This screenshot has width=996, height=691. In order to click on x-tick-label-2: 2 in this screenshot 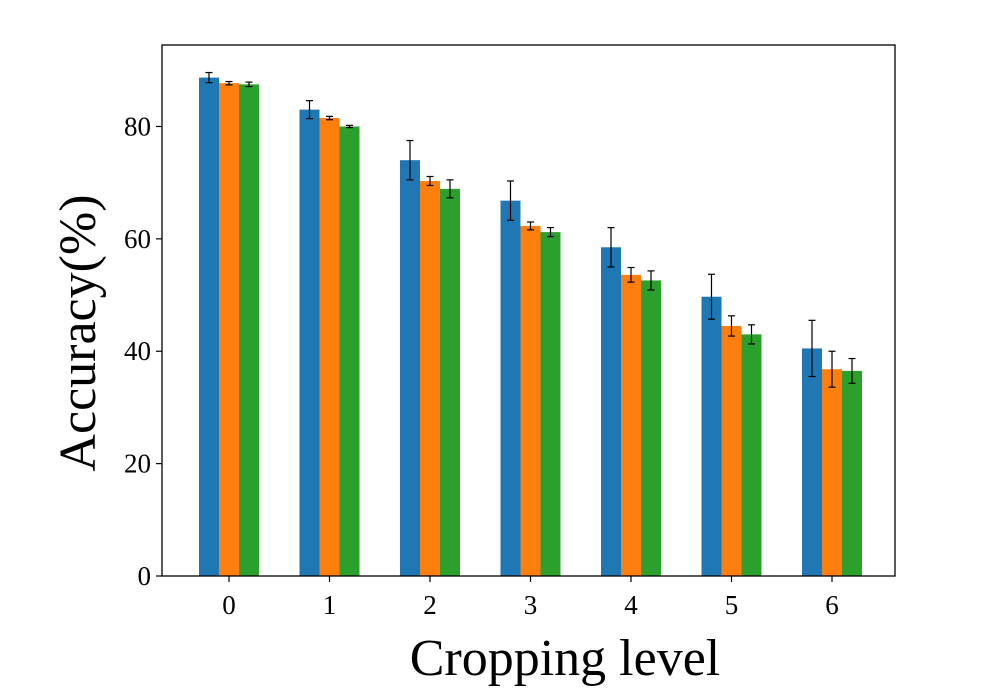, I will do `click(430, 605)`.